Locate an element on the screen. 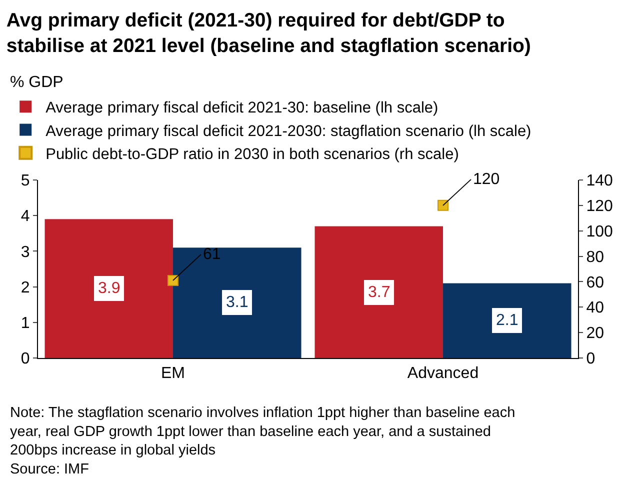 The height and width of the screenshot is (481, 640). y-tick-label: 4 is located at coordinates (25, 217).